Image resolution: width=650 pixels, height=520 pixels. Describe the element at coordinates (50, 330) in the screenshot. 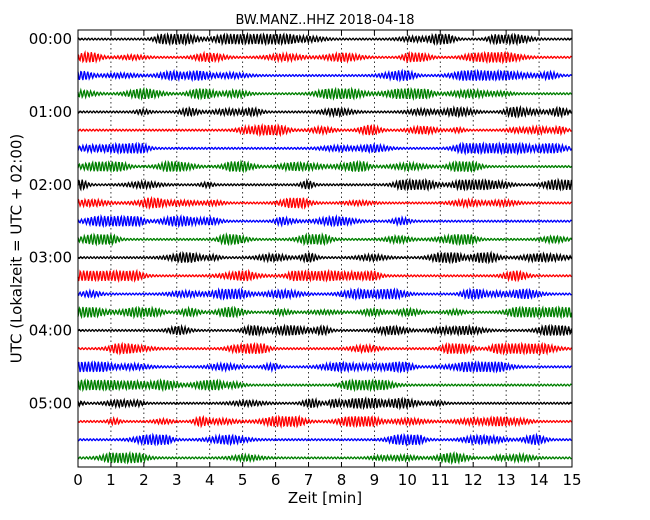

I see `y-tick-label: 04:00` at that location.